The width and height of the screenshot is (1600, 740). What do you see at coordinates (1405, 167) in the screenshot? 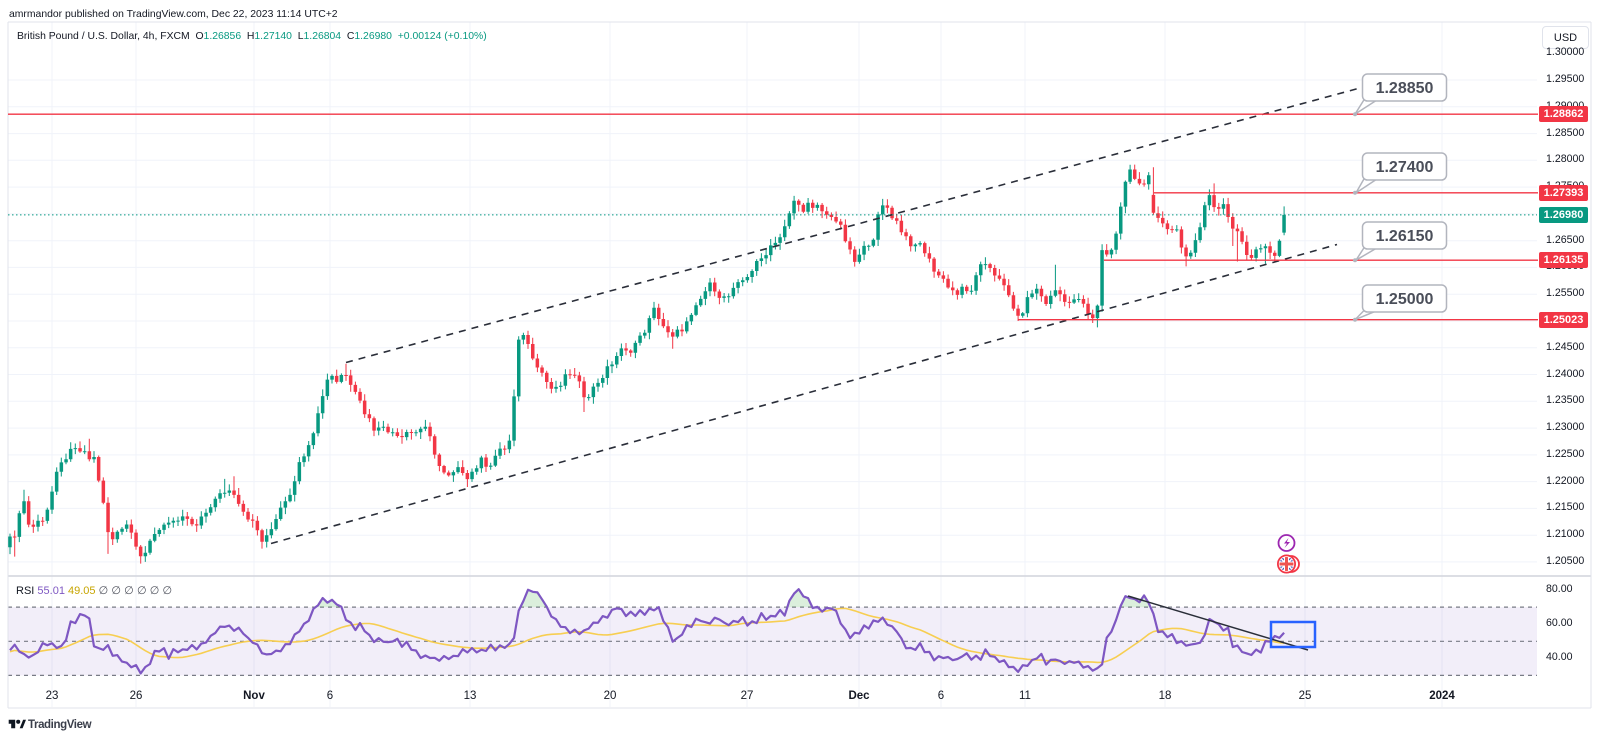
I see `svg-text: 1.27400` at bounding box center [1405, 167].